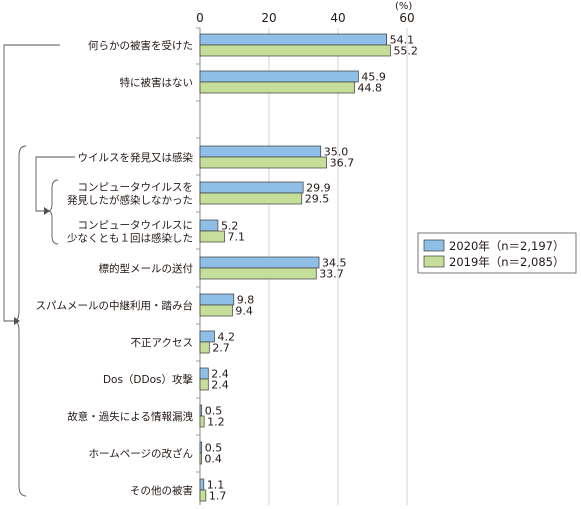  I want to click on category-label: ホームページの改ざん, so click(141, 453).